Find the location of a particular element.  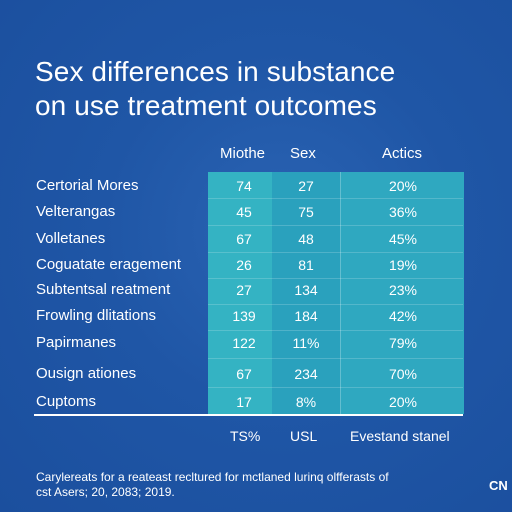

table-row: Papirmanes 122 11% 79% is located at coordinates (256, 343).